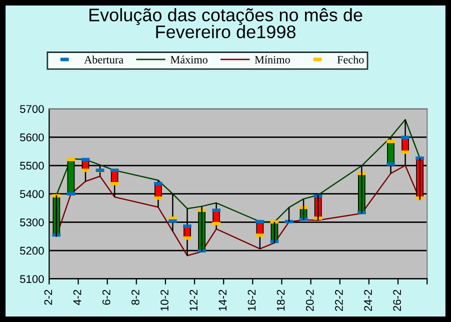 This screenshot has height=322, width=451. What do you see at coordinates (48, 297) in the screenshot?
I see `x-tick-label: 2-2` at bounding box center [48, 297].